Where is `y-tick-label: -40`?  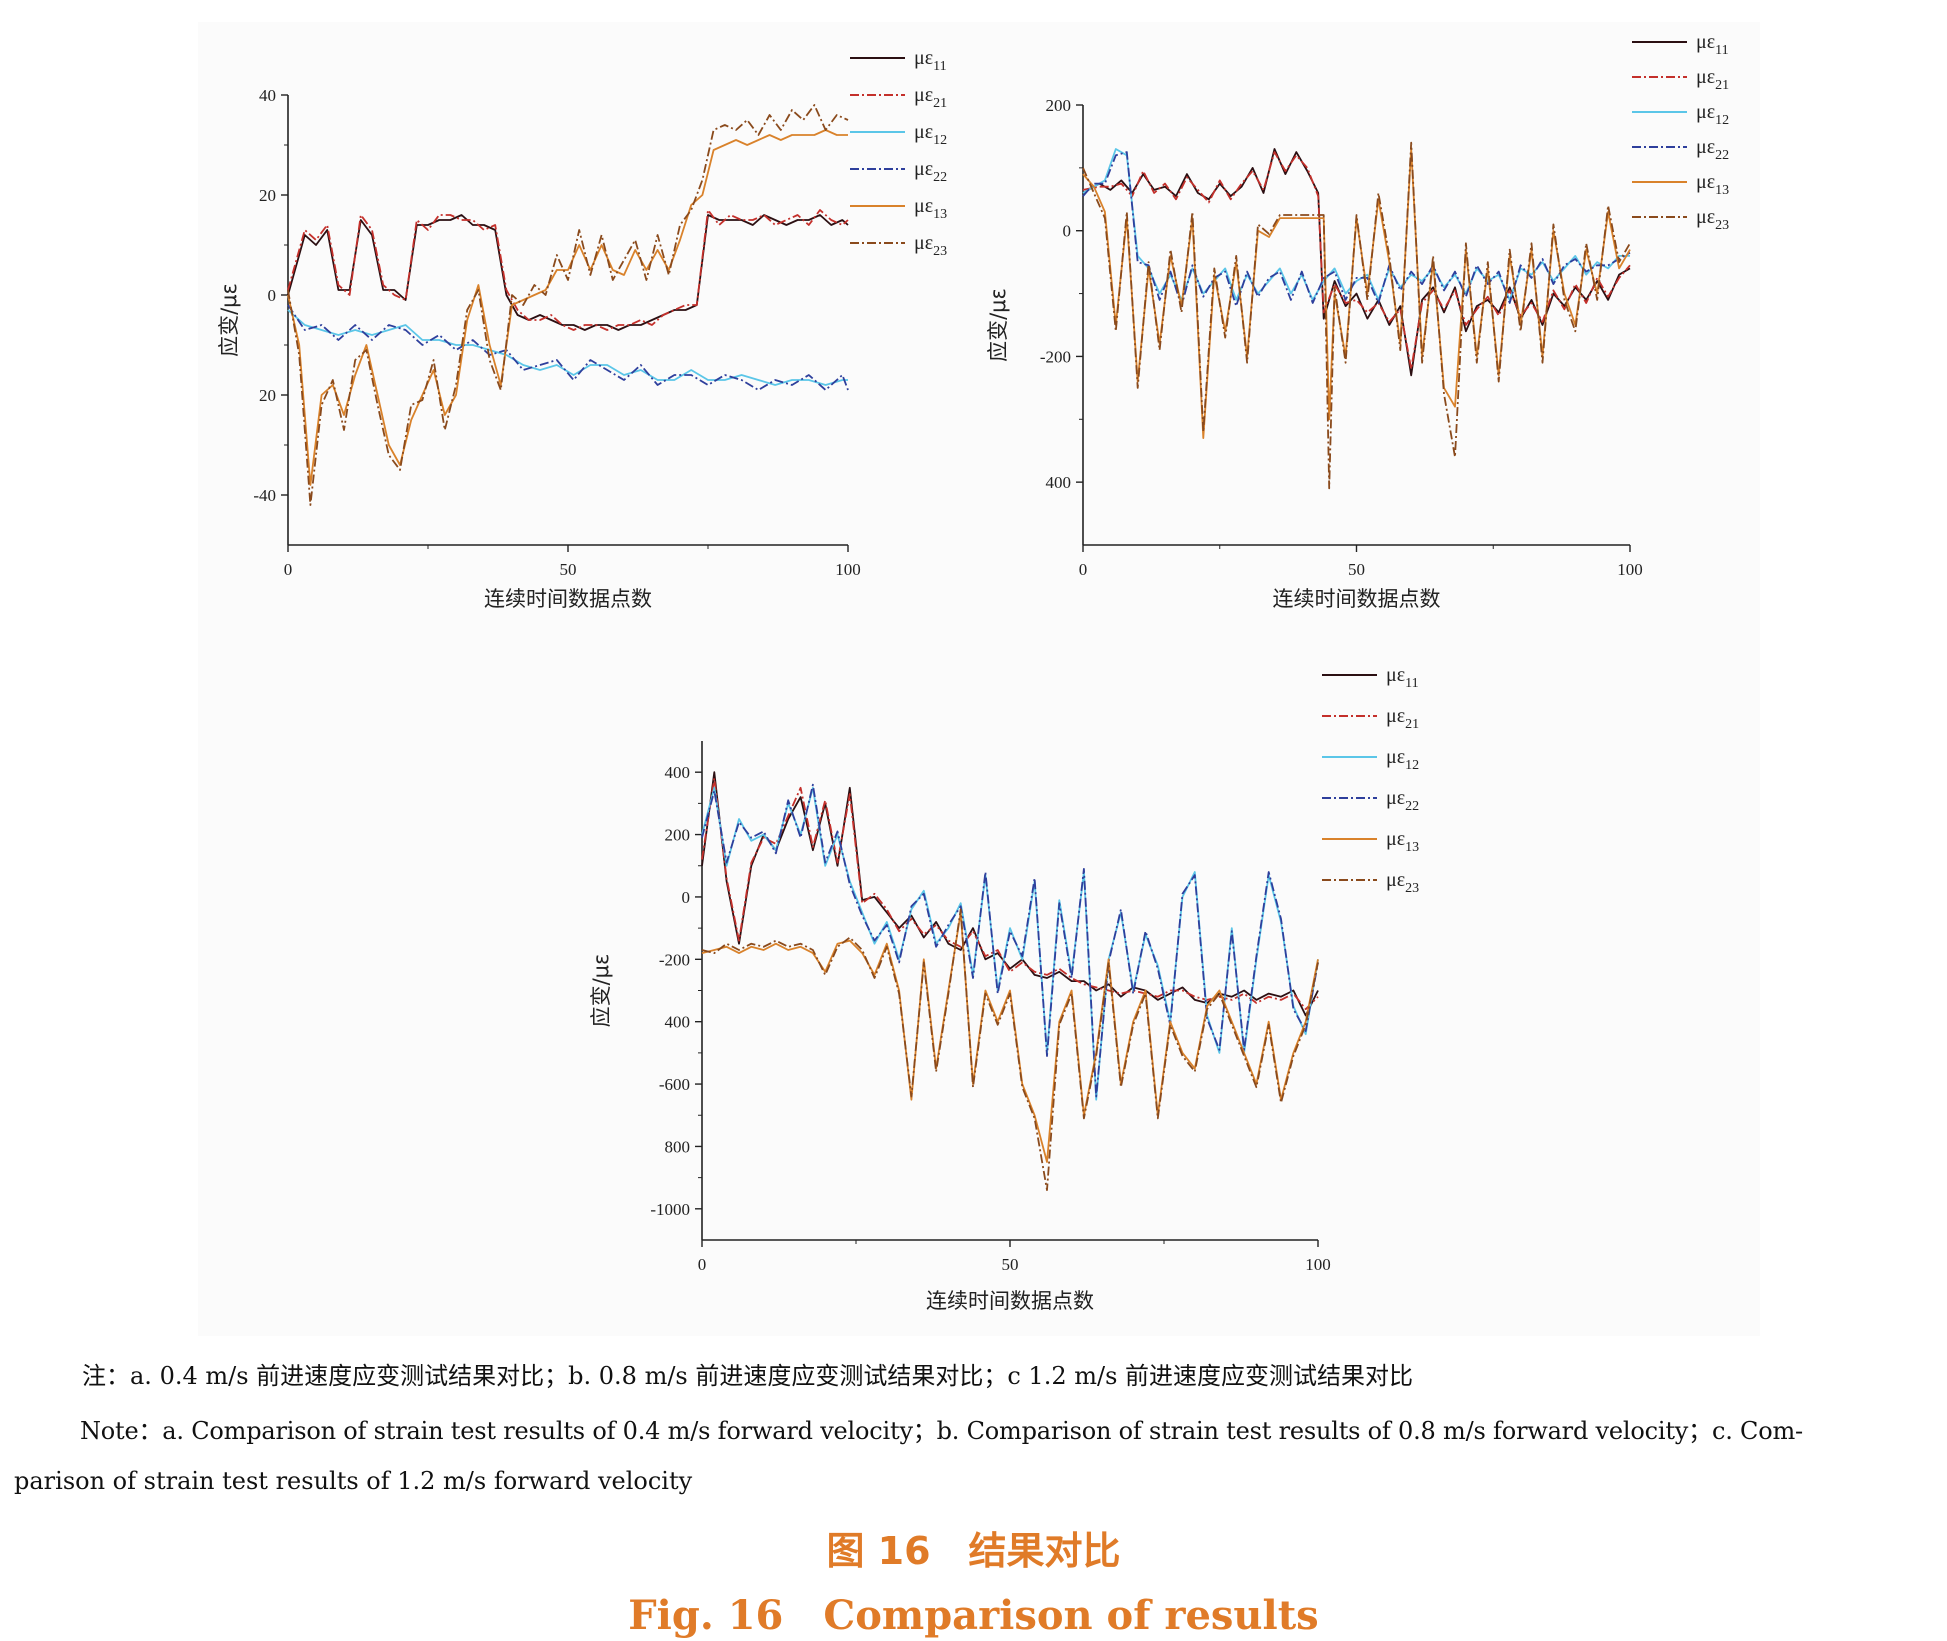 y-tick-label: -40 is located at coordinates (264, 495).